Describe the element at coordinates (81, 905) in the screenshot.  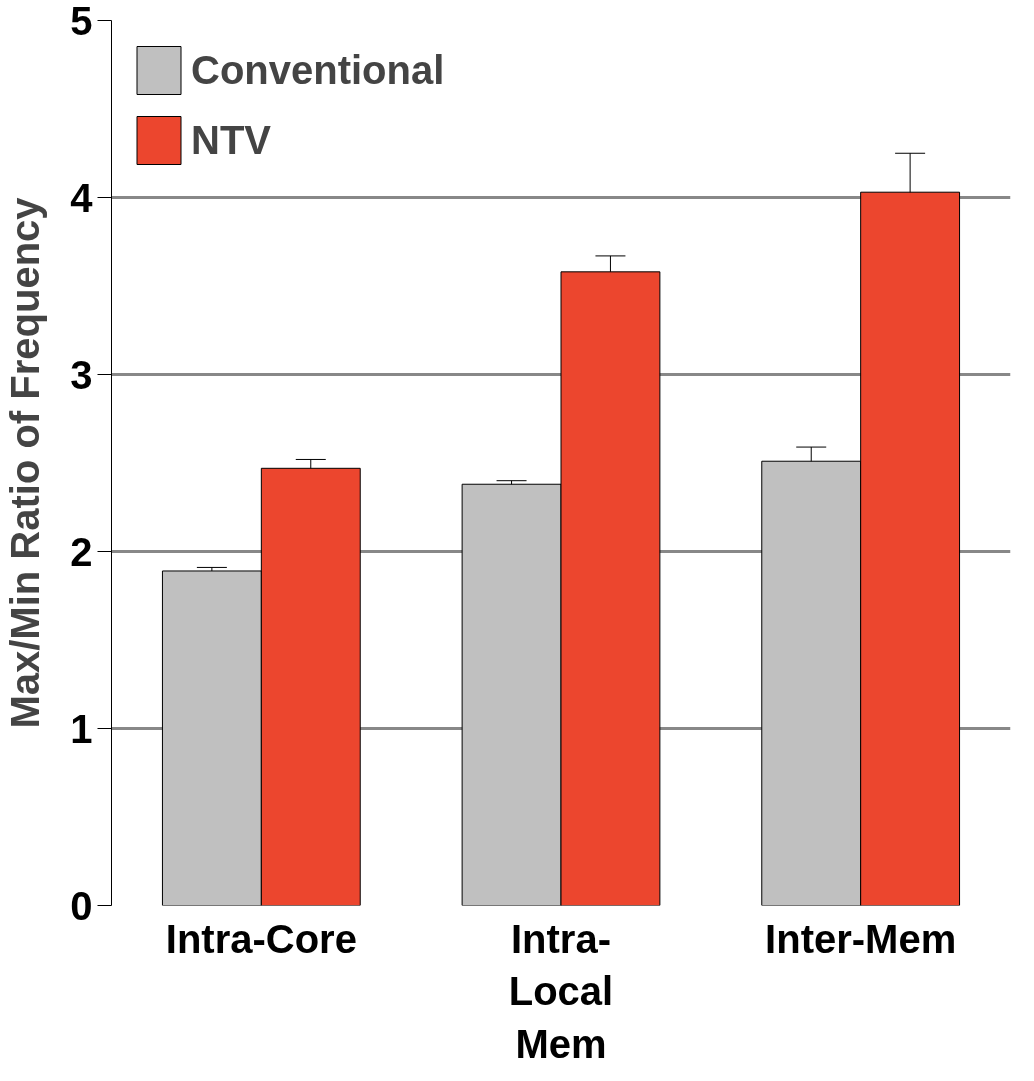
I see `y-tick-label: 0` at that location.